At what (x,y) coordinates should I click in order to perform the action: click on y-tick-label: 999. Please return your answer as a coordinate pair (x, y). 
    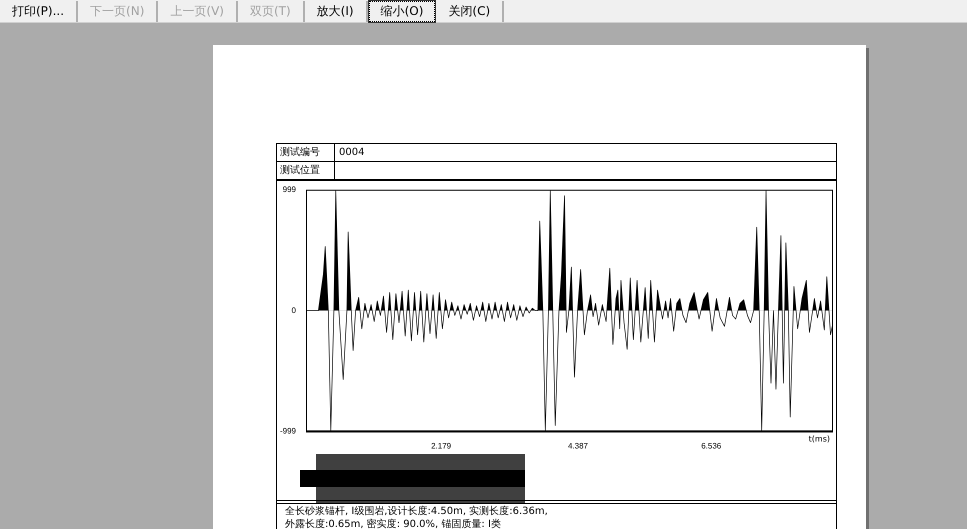
    Looking at the image, I should click on (289, 189).